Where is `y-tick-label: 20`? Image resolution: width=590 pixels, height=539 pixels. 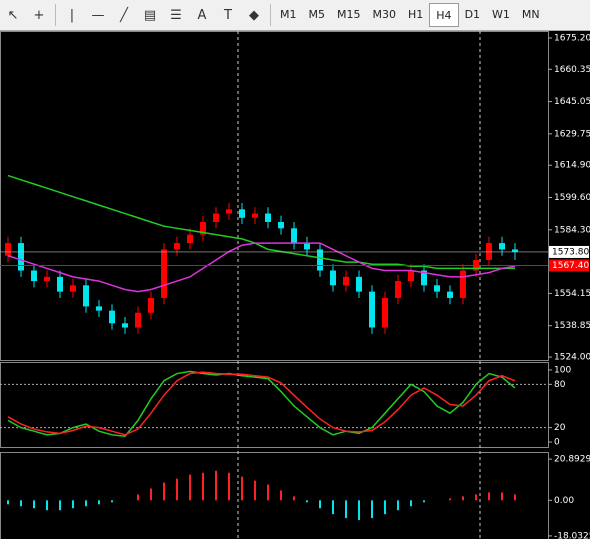
y-tick-label: 20 is located at coordinates (560, 428).